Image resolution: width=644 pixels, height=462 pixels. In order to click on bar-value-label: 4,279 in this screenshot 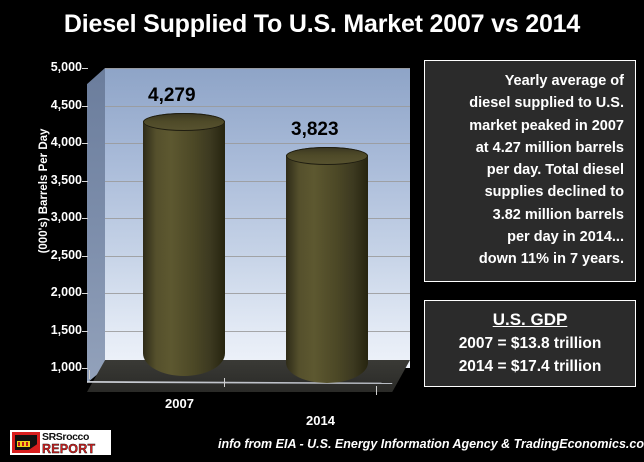, I will do `click(172, 96)`.